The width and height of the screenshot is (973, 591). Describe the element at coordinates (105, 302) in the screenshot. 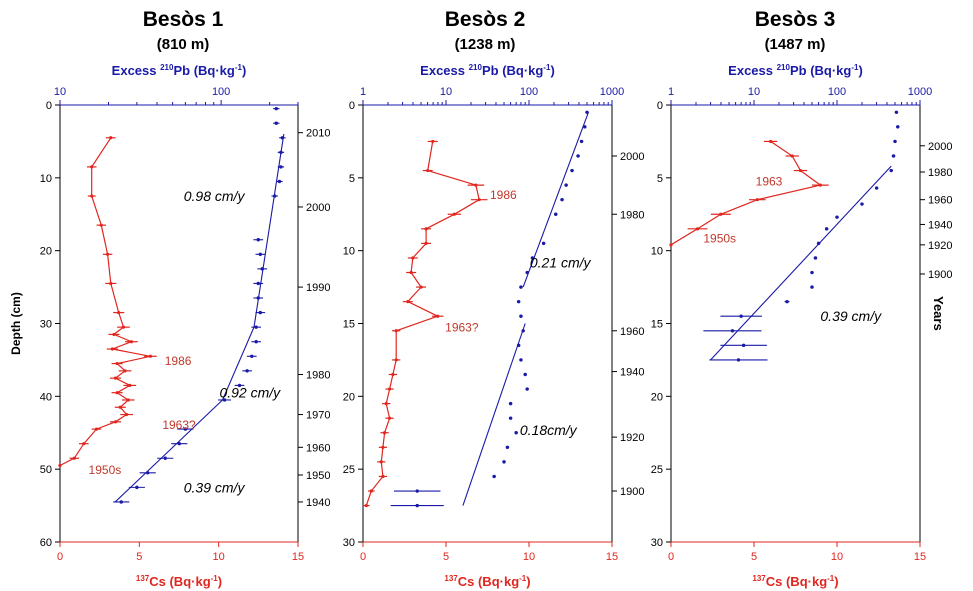

I see `panel-1-cs-profile-line` at that location.